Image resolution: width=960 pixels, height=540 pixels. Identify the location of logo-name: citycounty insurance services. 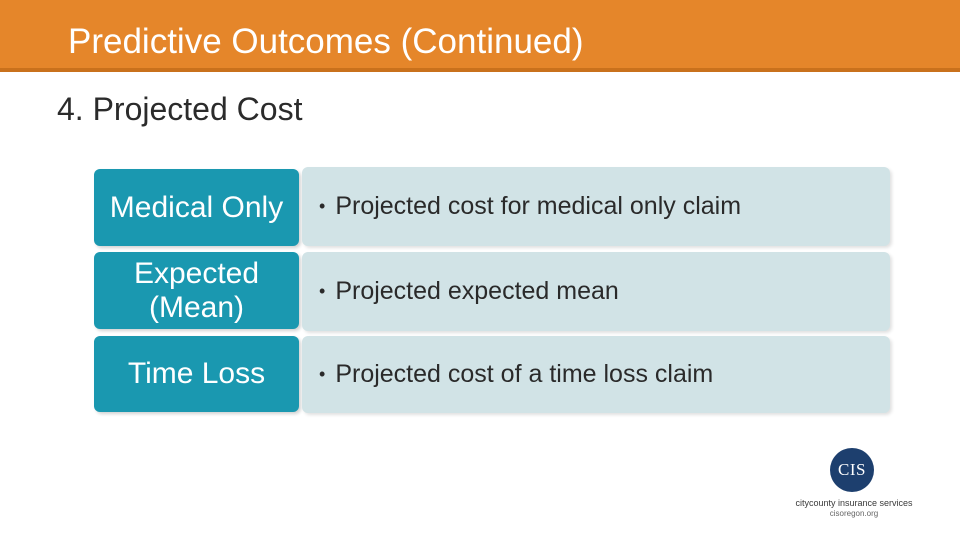
(854, 503).